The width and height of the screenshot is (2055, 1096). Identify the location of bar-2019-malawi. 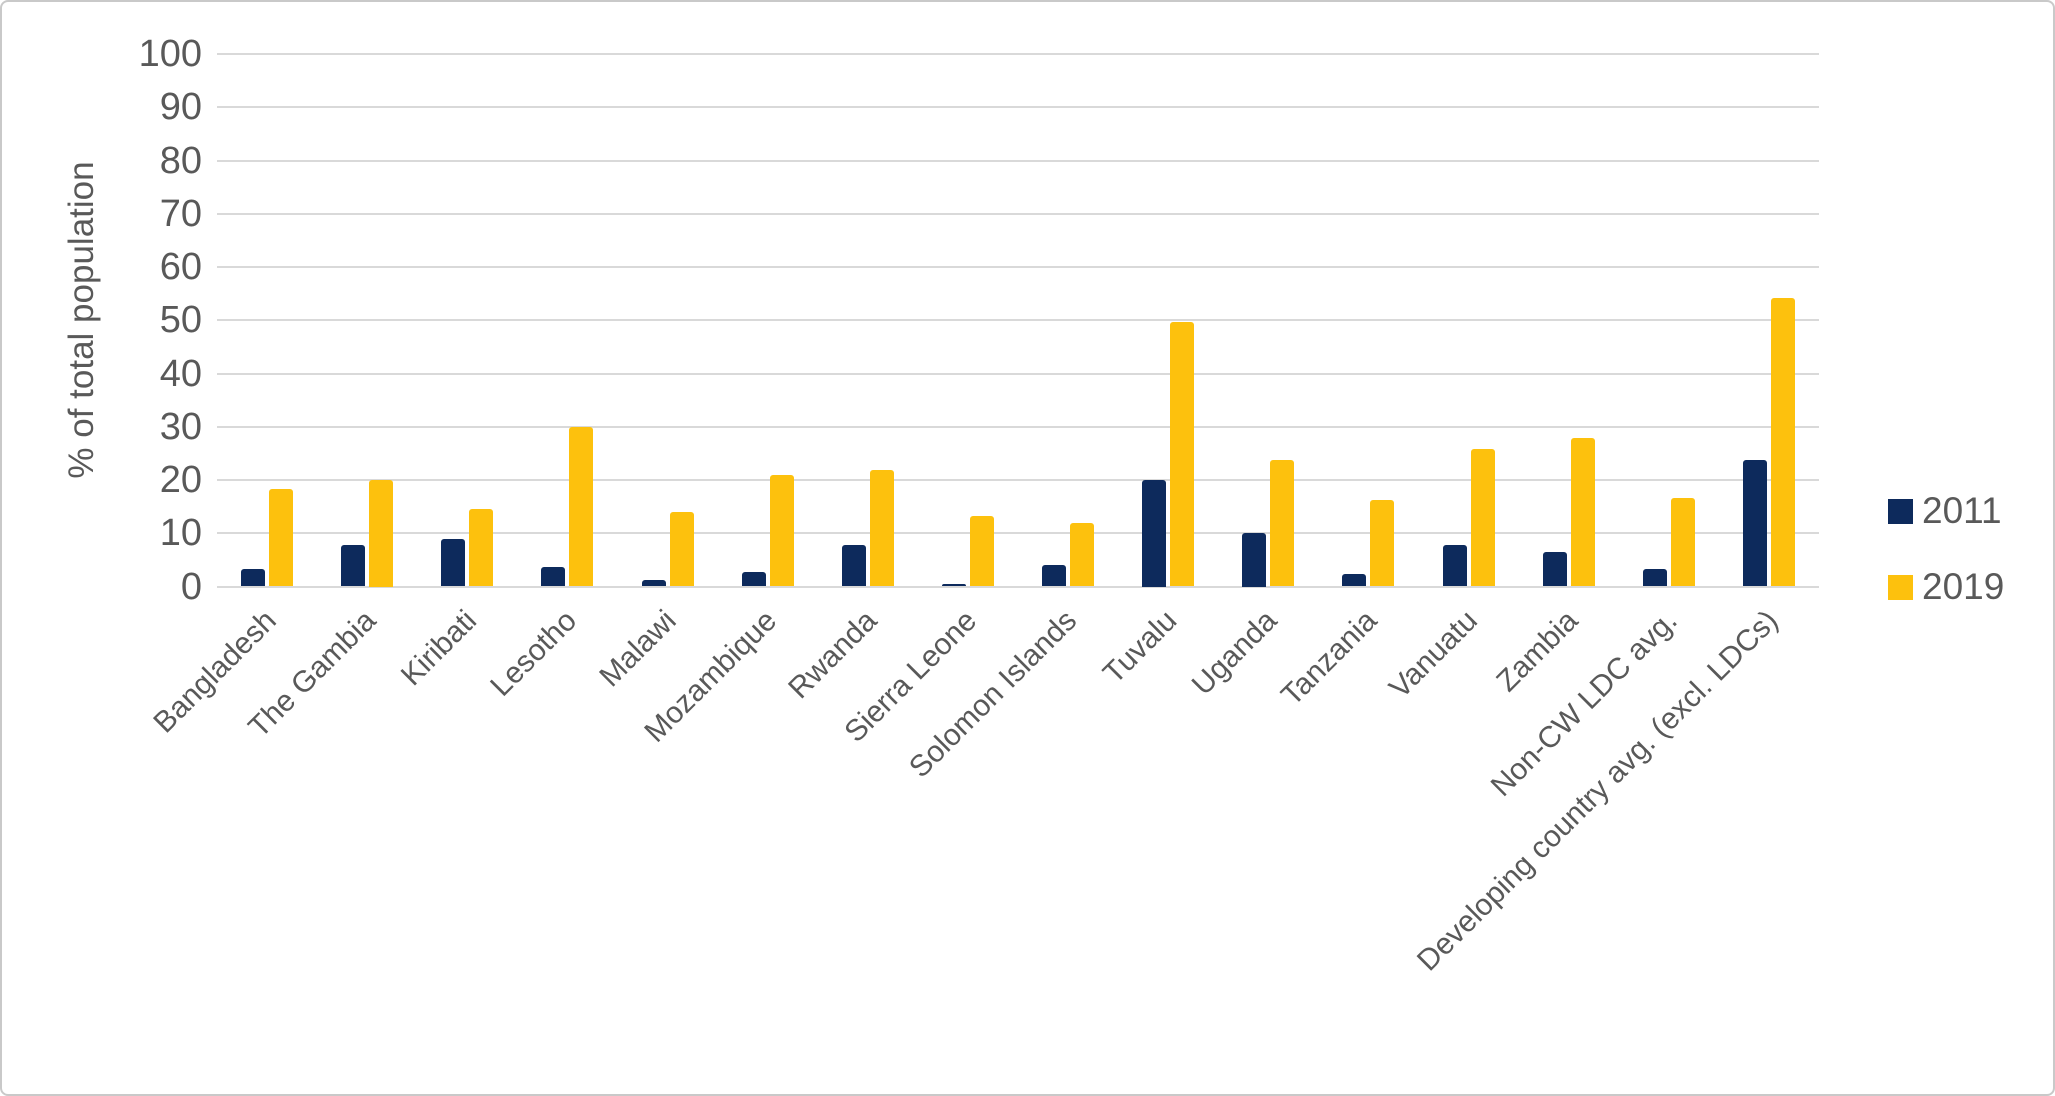
(681, 549).